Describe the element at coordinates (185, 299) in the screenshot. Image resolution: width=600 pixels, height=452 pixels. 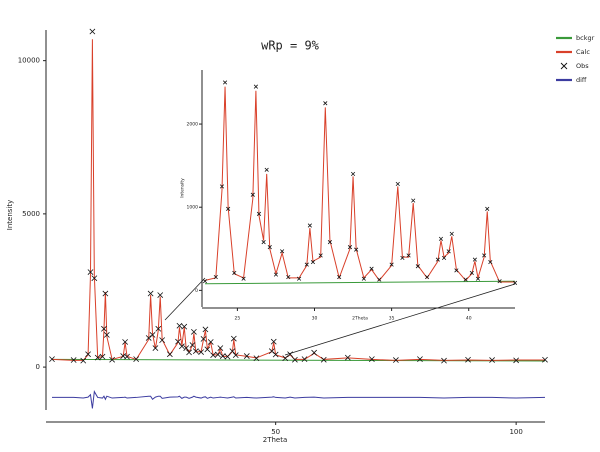
I see `zoom-line` at that location.